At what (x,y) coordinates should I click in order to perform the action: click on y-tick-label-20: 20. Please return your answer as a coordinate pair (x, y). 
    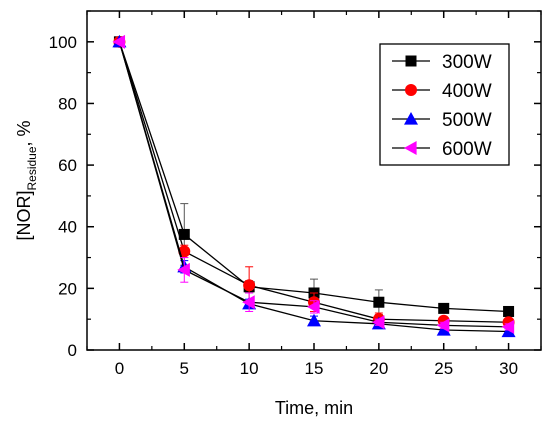
    Looking at the image, I should click on (67, 288).